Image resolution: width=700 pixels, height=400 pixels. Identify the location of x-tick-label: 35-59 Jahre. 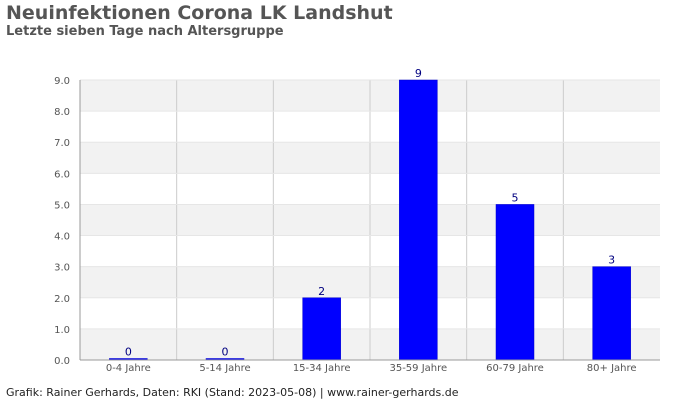
(418, 368).